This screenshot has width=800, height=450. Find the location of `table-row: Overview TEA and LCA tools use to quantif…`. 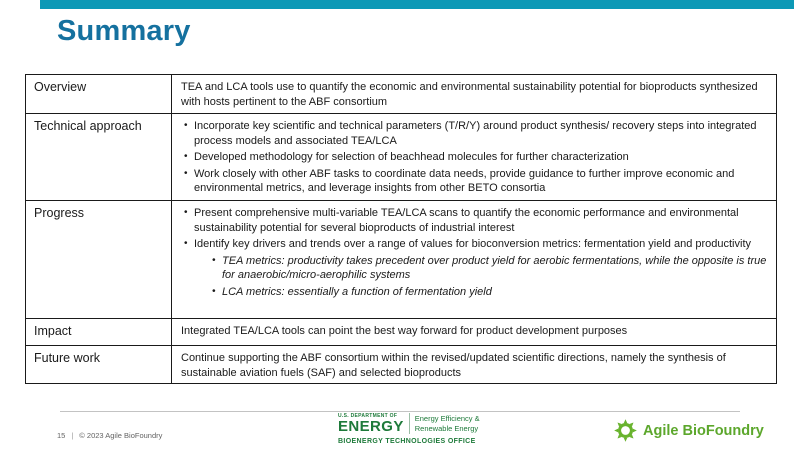

table-row: Overview TEA and LCA tools use to quantif… is located at coordinates (401, 94).